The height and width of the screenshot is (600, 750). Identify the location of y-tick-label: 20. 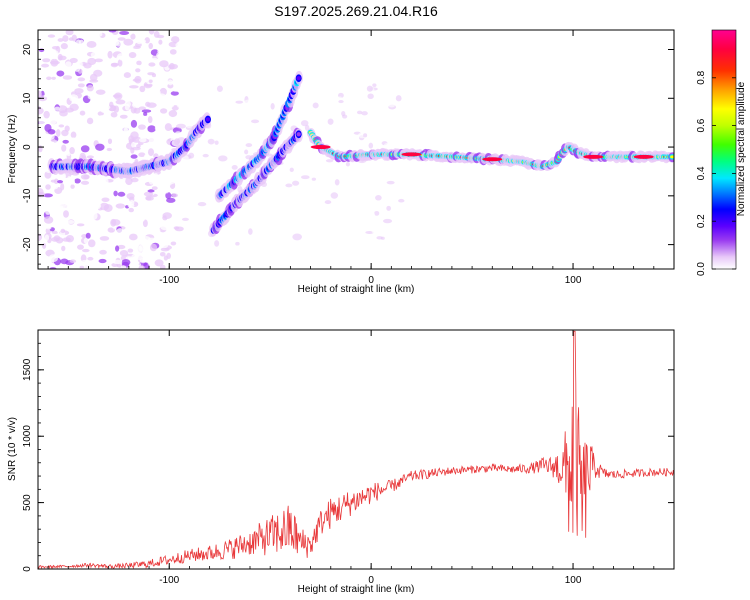
(27, 50).